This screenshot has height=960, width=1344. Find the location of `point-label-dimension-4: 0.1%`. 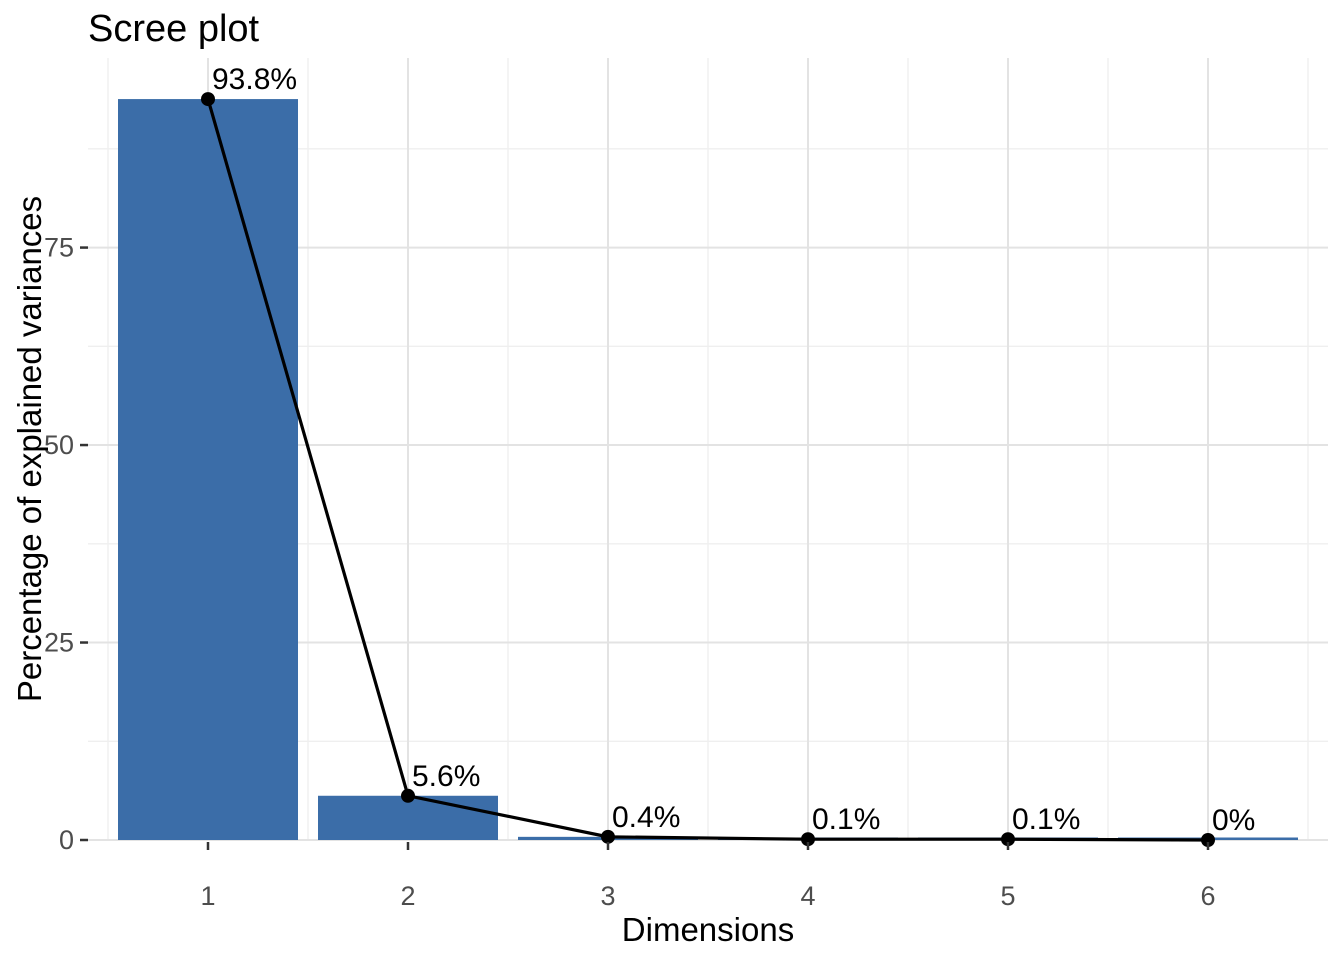

point-label-dimension-4: 0.1% is located at coordinates (846, 819).